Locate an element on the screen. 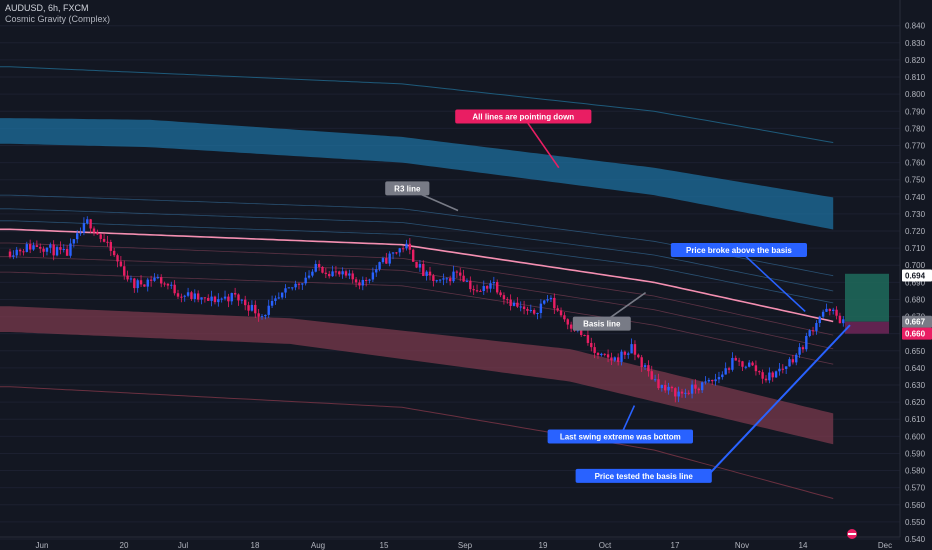 The image size is (932, 550). price-tick-label: 0.590 is located at coordinates (915, 453).